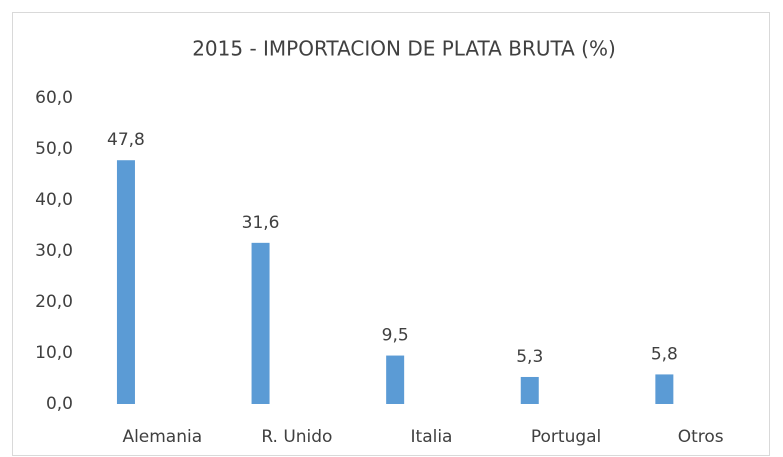  What do you see at coordinates (126, 140) in the screenshot?
I see `data-label: 47,8` at bounding box center [126, 140].